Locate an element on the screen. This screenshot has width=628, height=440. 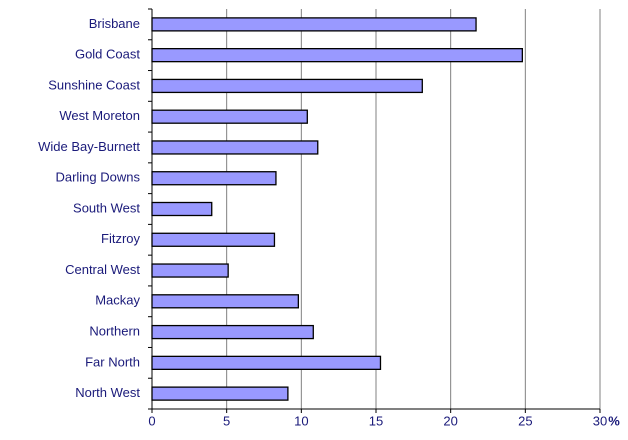
y-tick-label: Mackay is located at coordinates (117, 300).